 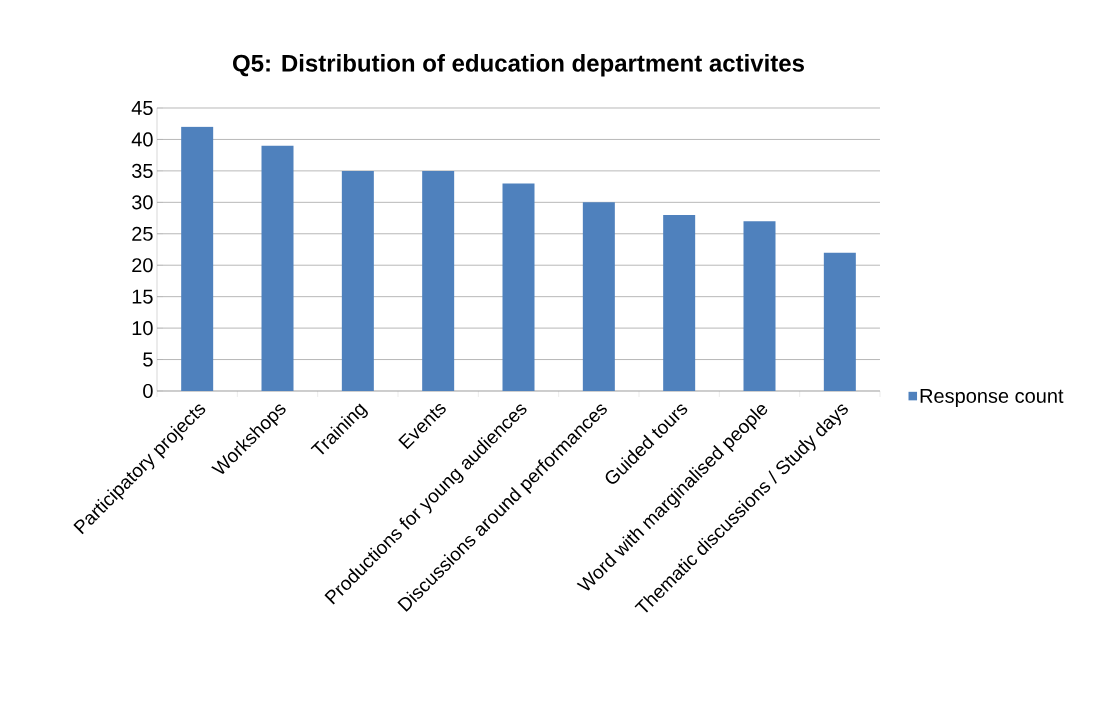 What do you see at coordinates (992, 398) in the screenshot?
I see `legend-label: Response count` at bounding box center [992, 398].